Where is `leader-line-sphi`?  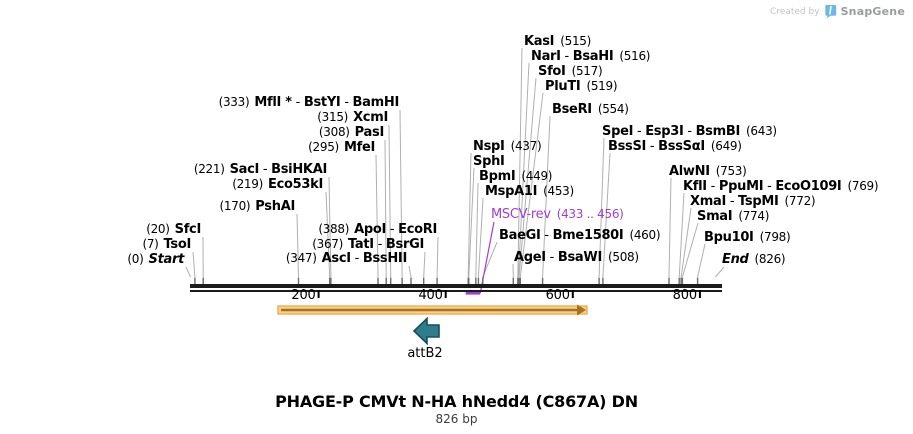 leader-line-sphi is located at coordinates (471, 222).